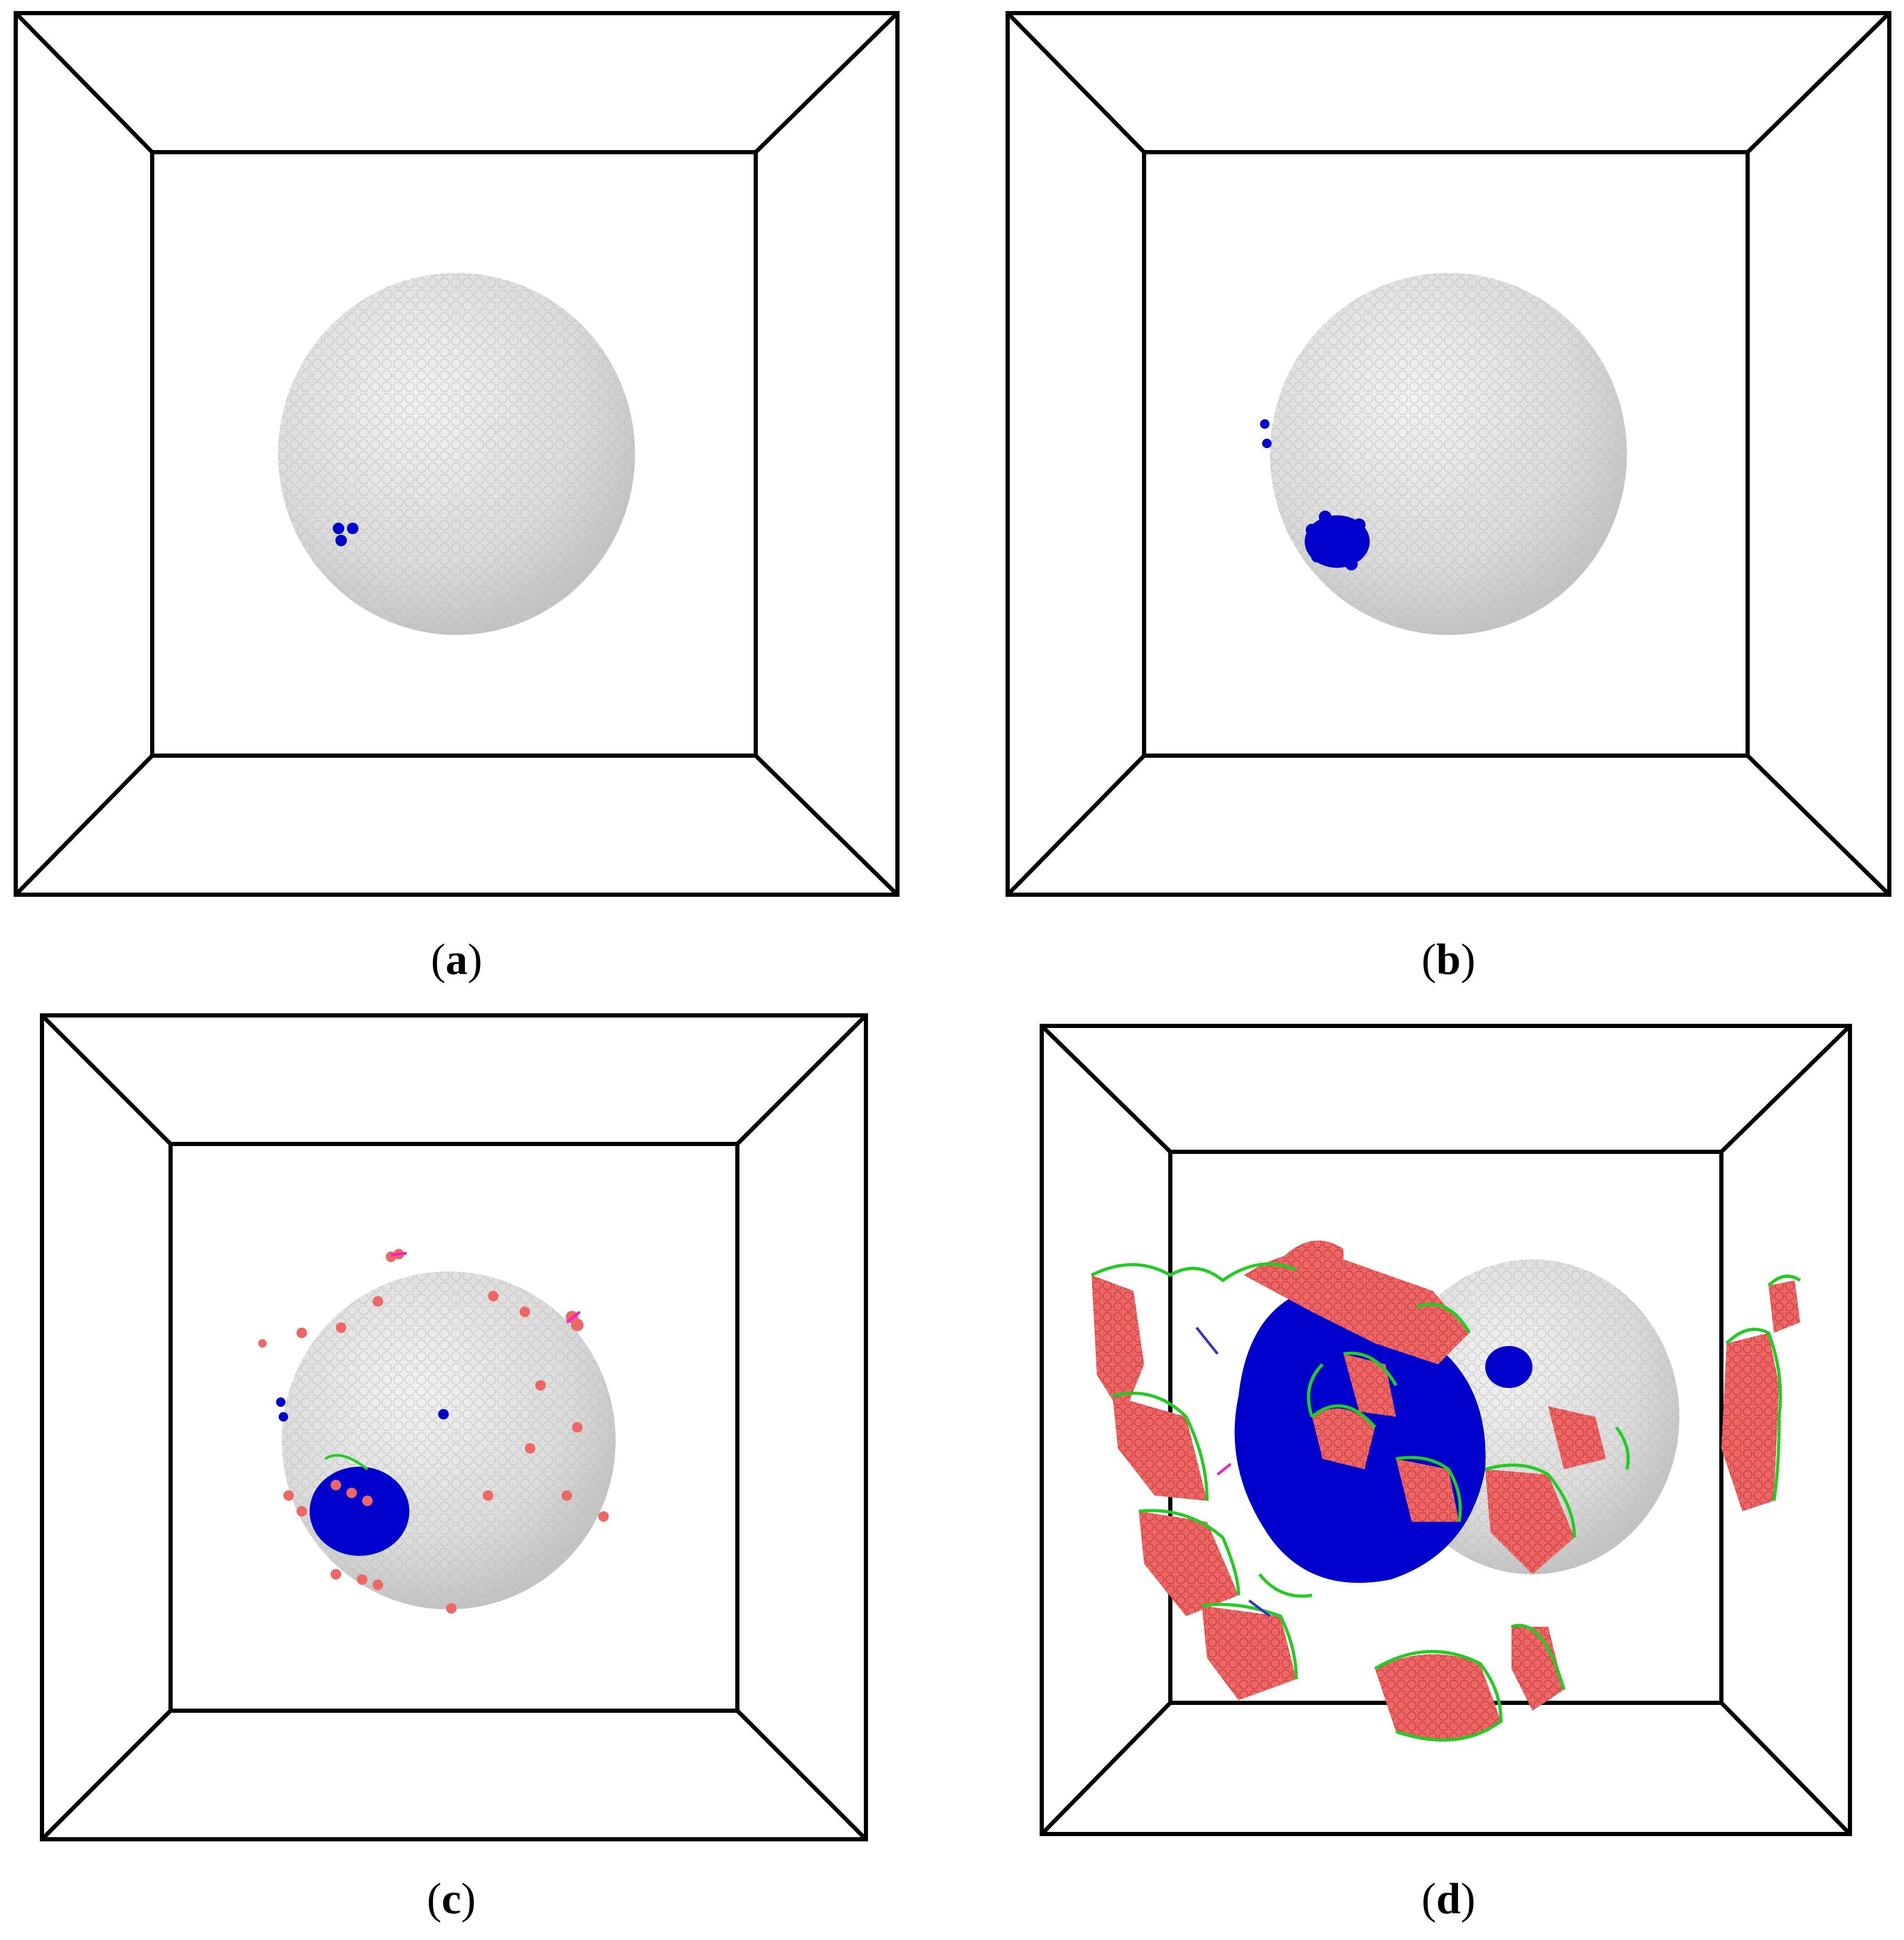 The width and height of the screenshot is (1904, 1940). I want to click on stacking-fault-atoms-c, so click(433, 1431).